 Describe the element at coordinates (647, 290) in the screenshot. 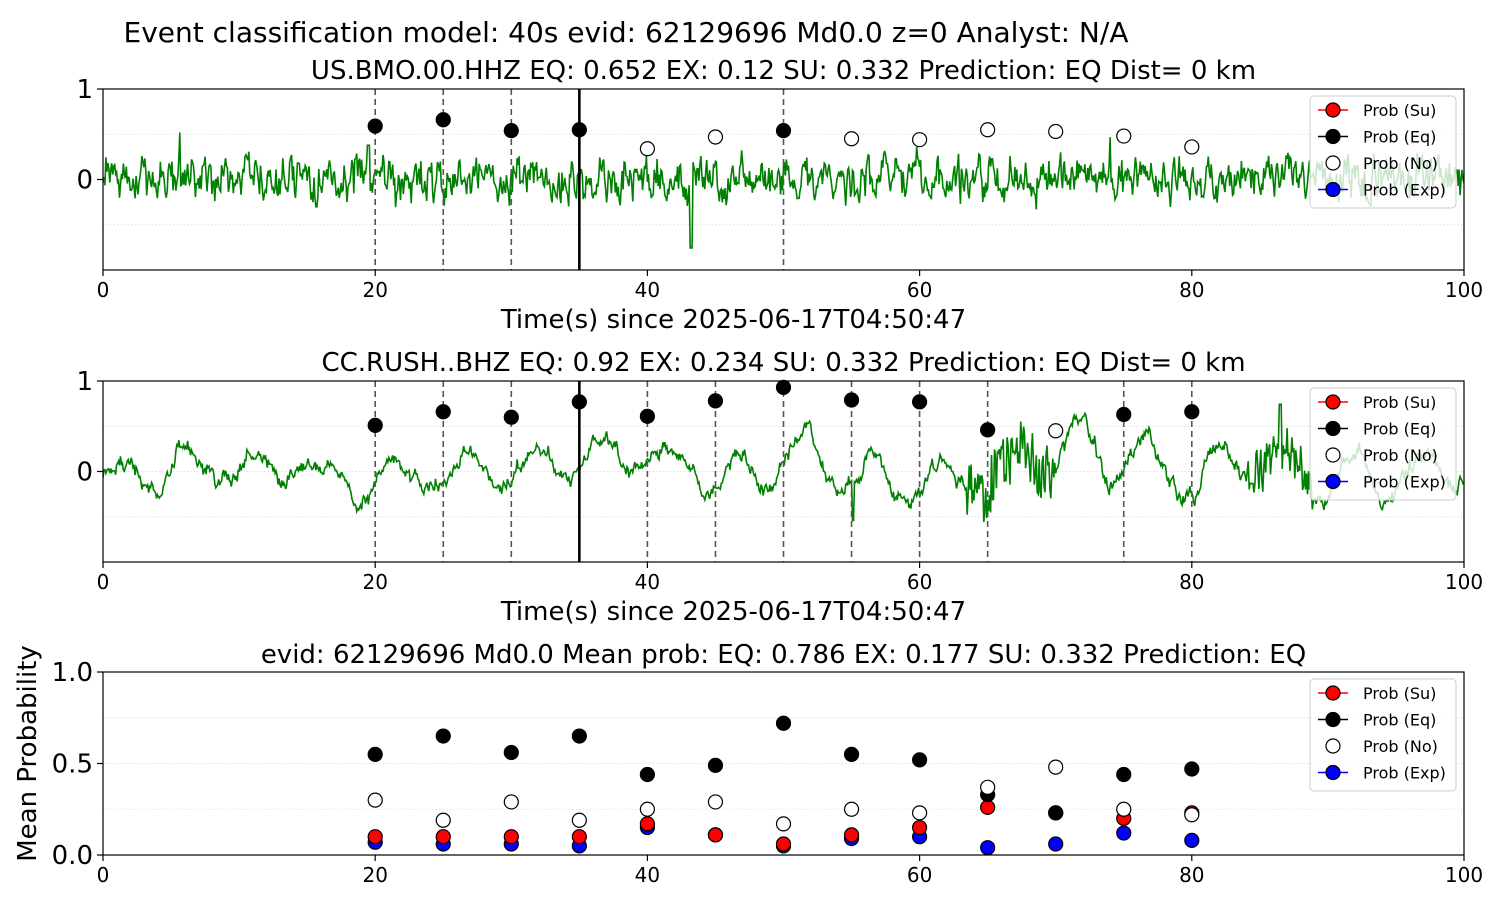

I see `panel-1-x-tick-label: 40` at that location.